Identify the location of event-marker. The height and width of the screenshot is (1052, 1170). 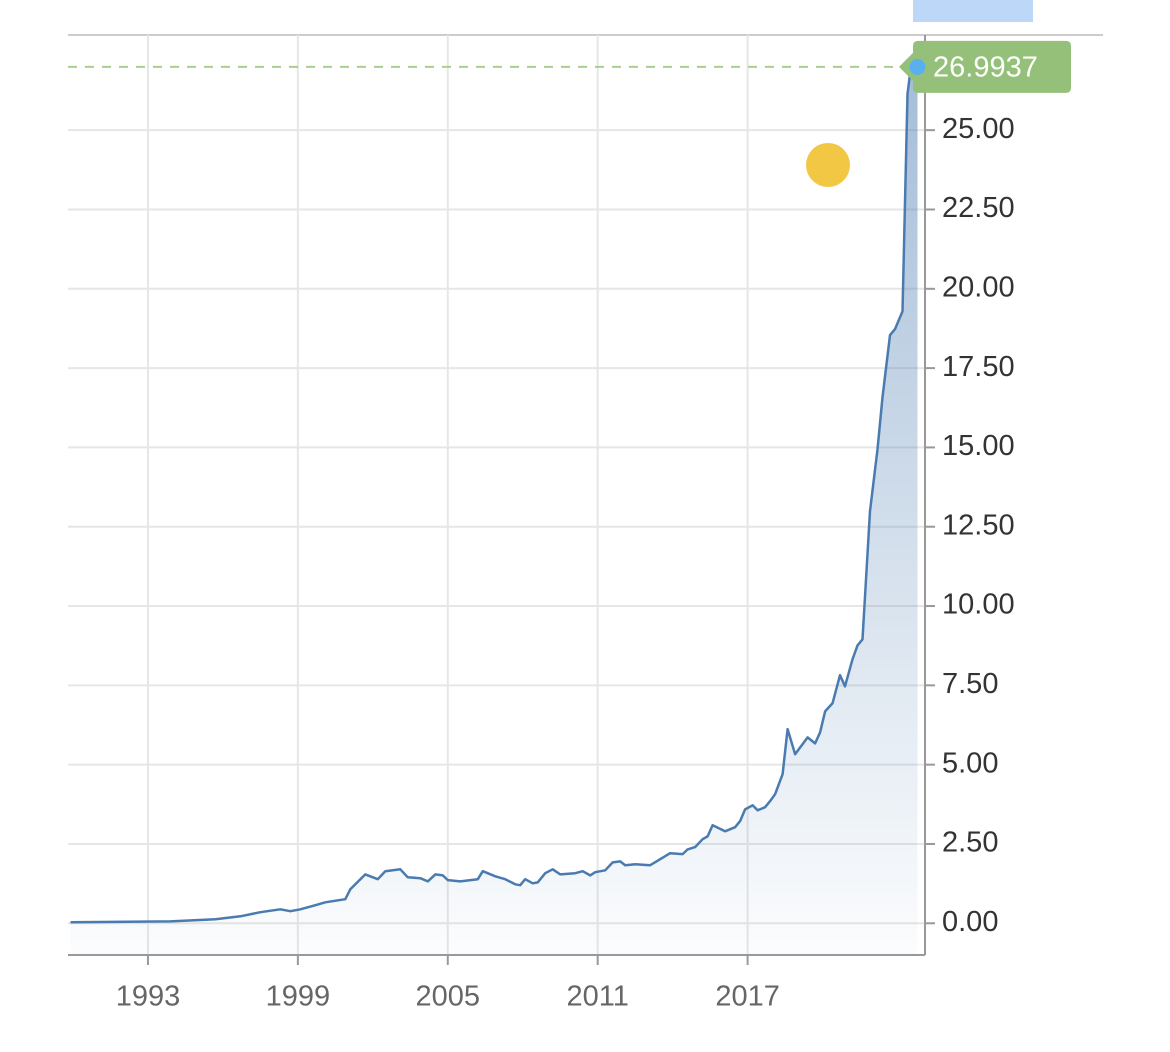
(828, 165).